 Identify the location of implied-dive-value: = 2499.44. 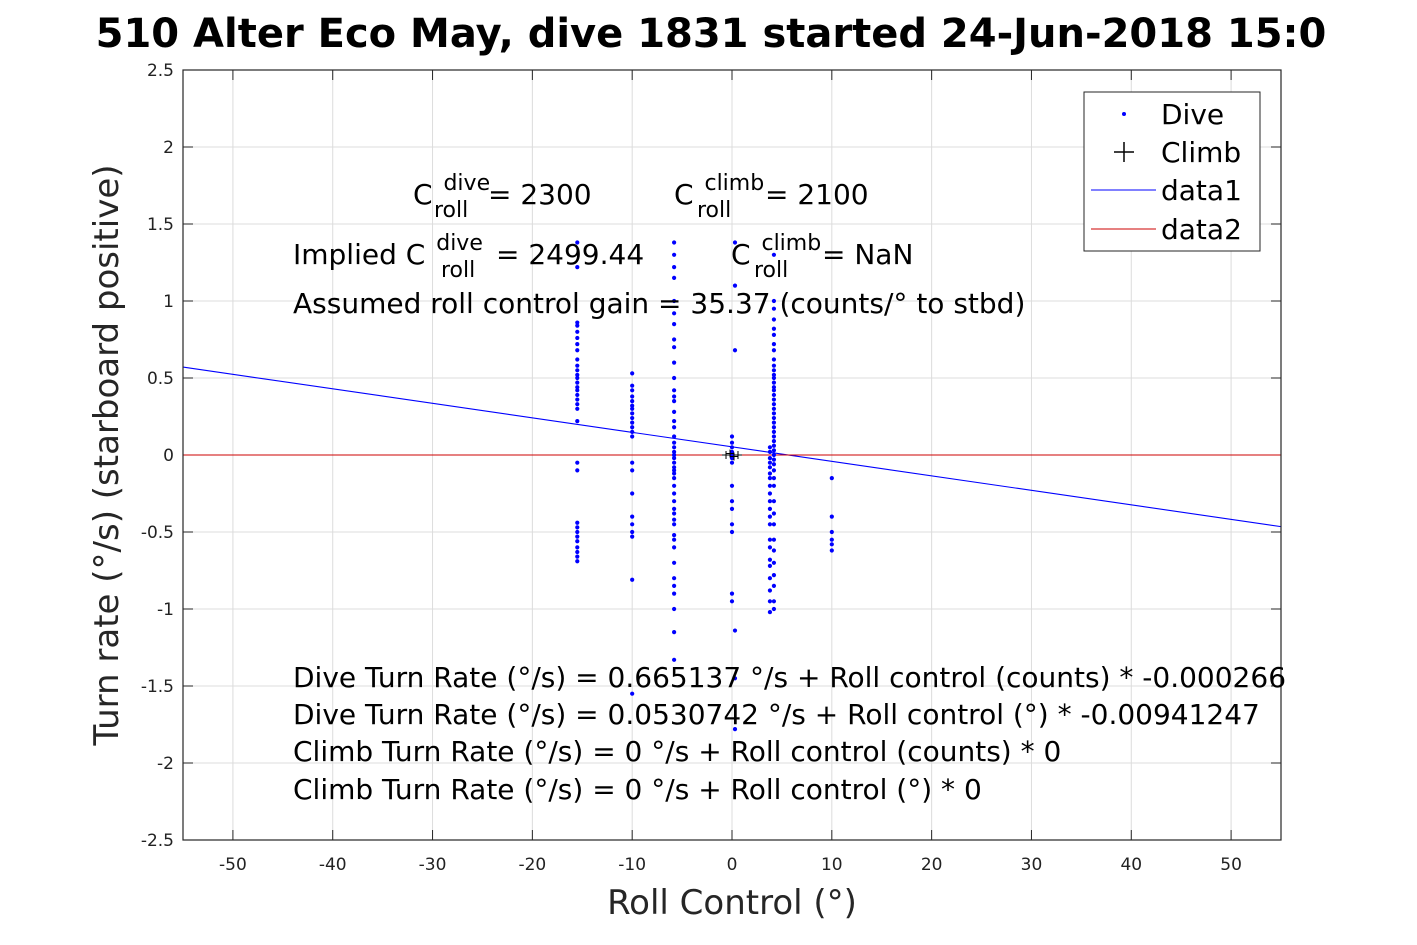
(570, 254).